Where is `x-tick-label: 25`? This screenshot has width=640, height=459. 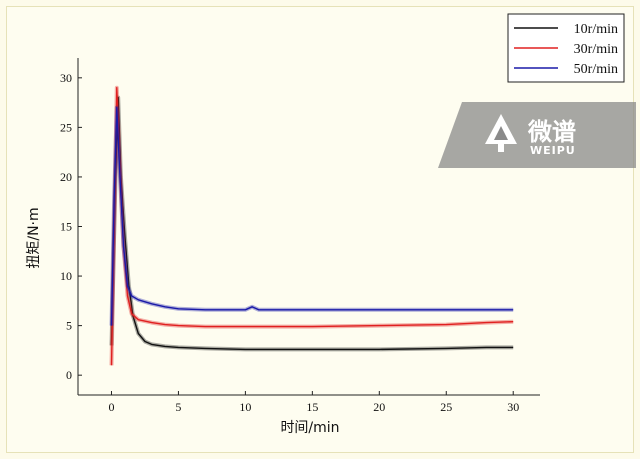 x-tick-label: 25 is located at coordinates (446, 407).